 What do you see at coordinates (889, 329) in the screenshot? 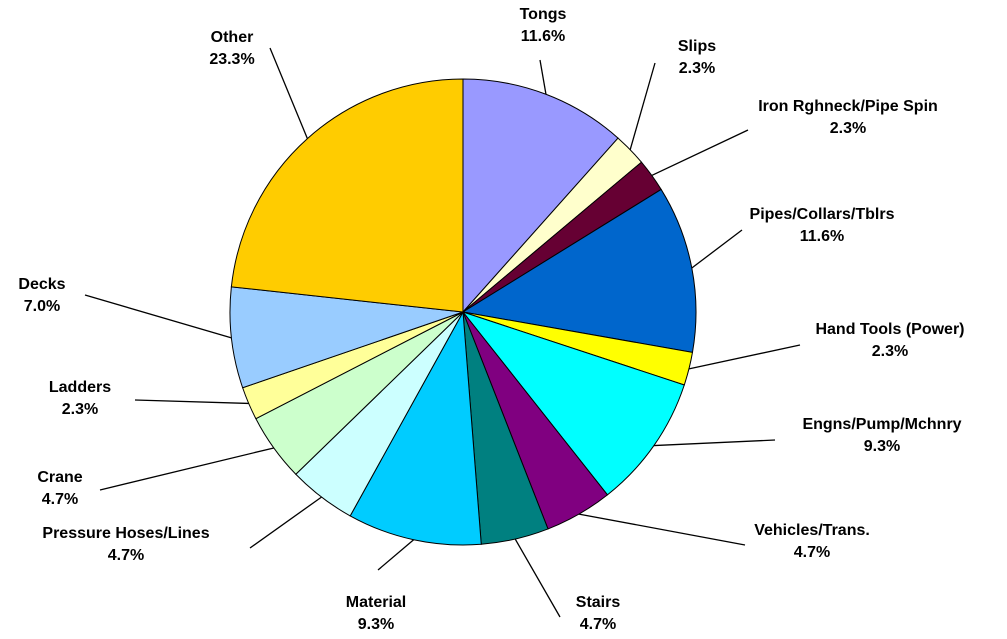
I see `slice-label: Hand Tools (Power)` at bounding box center [889, 329].